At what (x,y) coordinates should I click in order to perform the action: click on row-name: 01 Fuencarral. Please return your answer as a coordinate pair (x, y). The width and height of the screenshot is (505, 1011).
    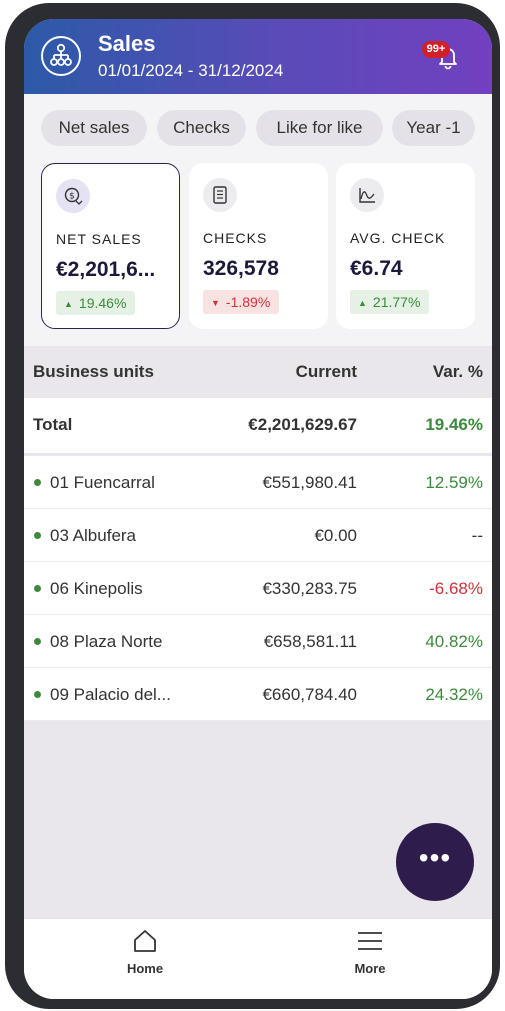
    Looking at the image, I should click on (102, 482).